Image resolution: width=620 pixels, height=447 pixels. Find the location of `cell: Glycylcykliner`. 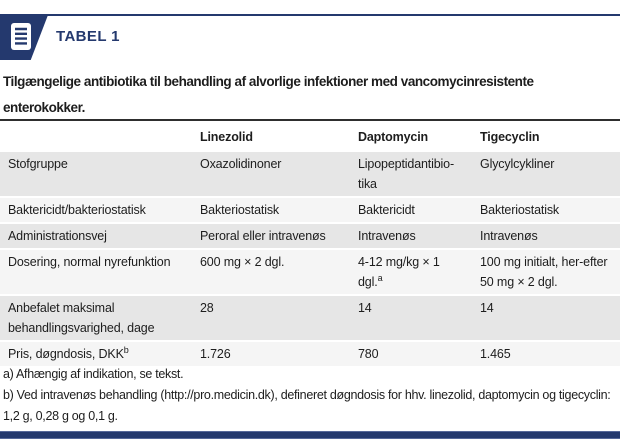

cell: Glycylcykliner is located at coordinates (517, 164).